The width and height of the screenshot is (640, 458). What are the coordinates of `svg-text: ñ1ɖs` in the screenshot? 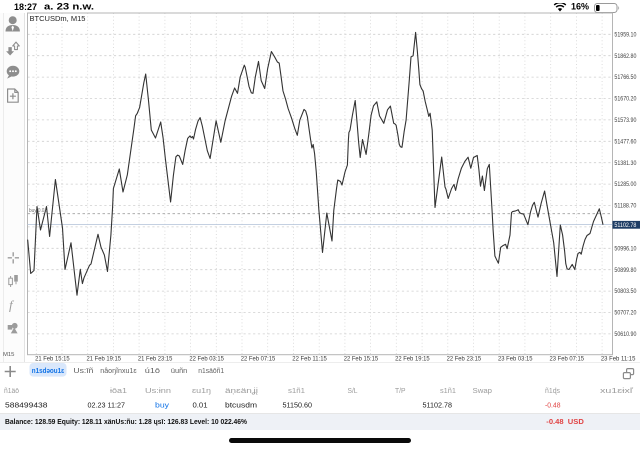 It's located at (553, 391).